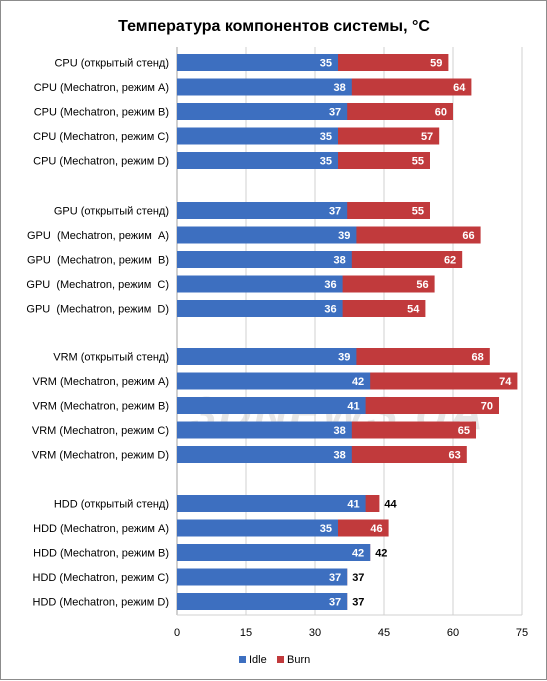 This screenshot has height=681, width=547. What do you see at coordinates (101, 407) in the screenshot?
I see `category-label: VRM (Mechatron, режим B)` at bounding box center [101, 407].